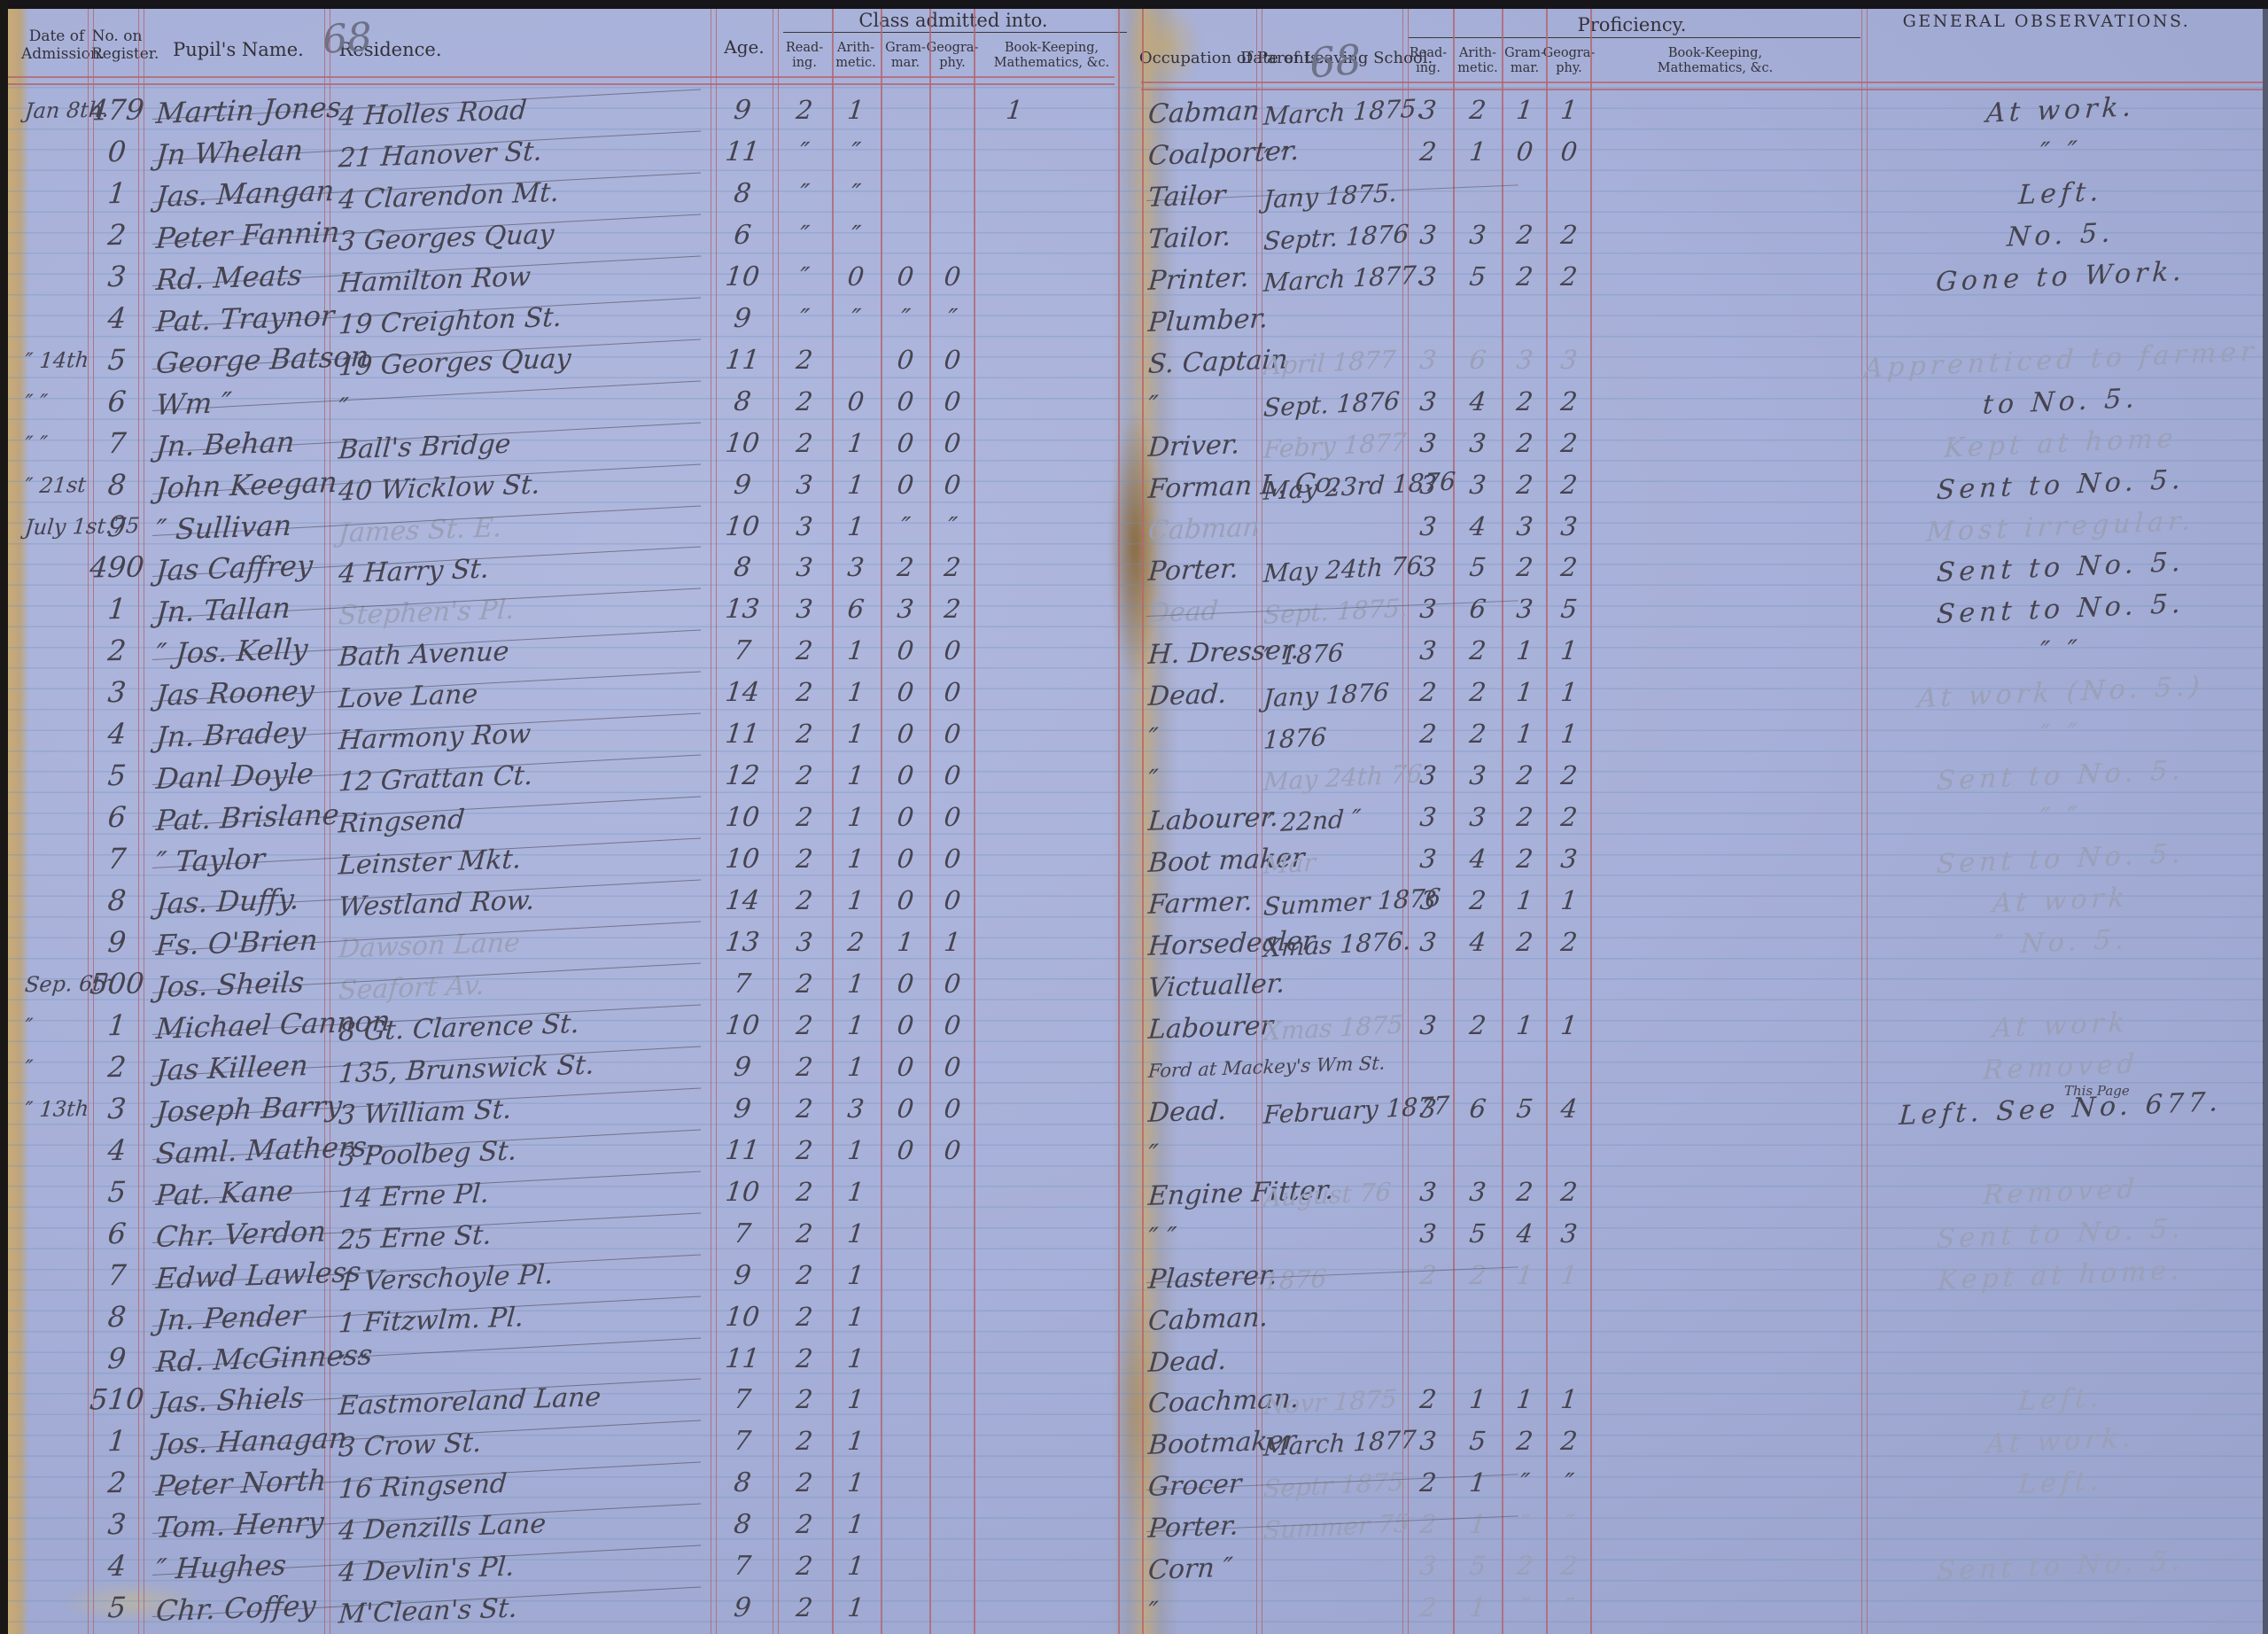 The width and height of the screenshot is (2268, 1634). What do you see at coordinates (952, 55) in the screenshot?
I see `col-header-geography-left: Geogra- phy.` at bounding box center [952, 55].